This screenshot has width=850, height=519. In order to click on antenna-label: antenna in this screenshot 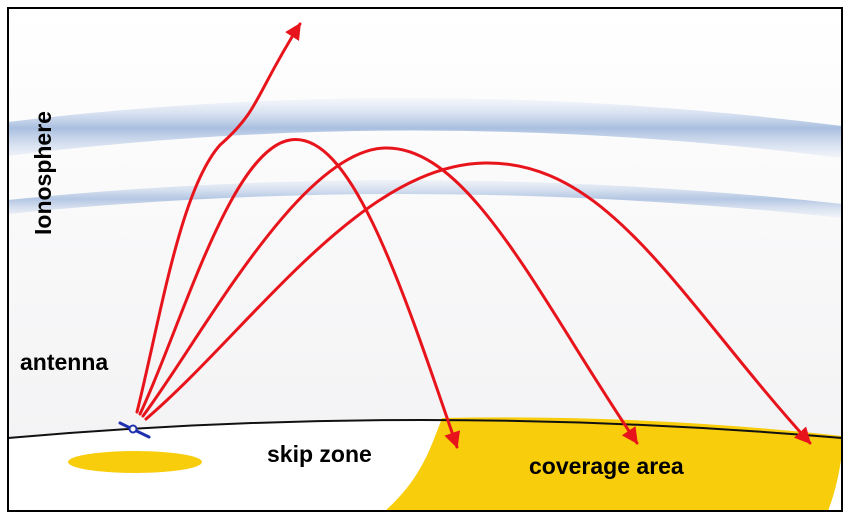, I will do `click(64, 362)`.